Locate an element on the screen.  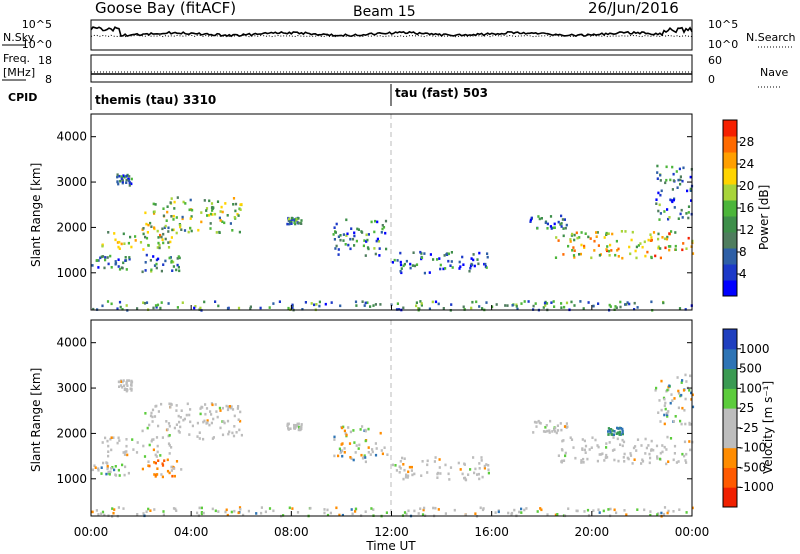
colorbar-swatch is located at coordinates (730, 378).